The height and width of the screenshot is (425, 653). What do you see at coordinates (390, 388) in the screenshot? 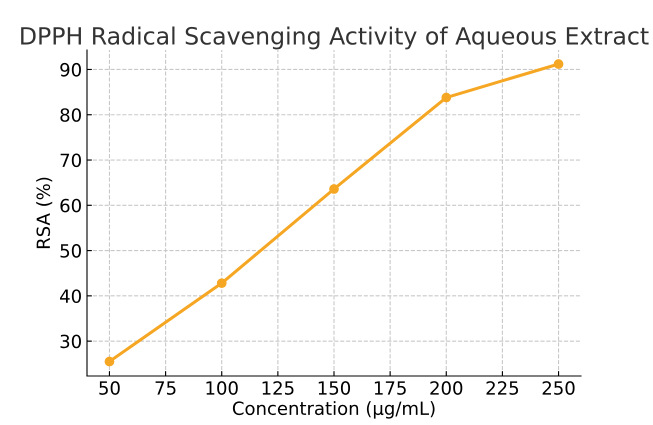
I see `x-tick-label: 175` at bounding box center [390, 388].